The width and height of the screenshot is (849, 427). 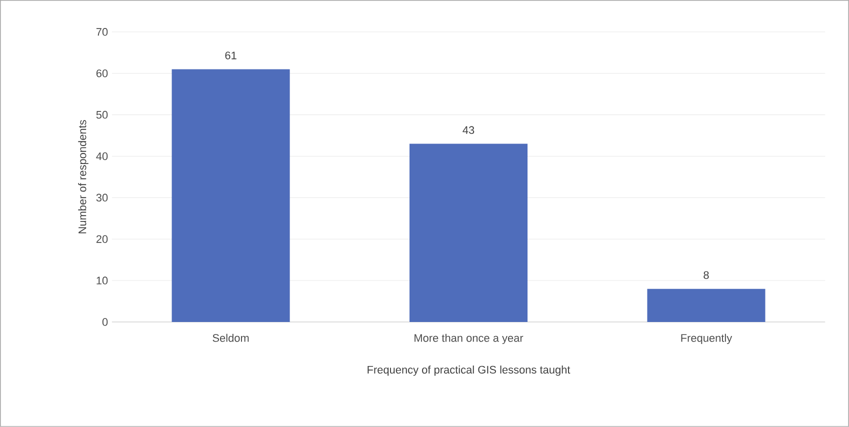 I want to click on y-tick-label: 40, so click(x=102, y=156).